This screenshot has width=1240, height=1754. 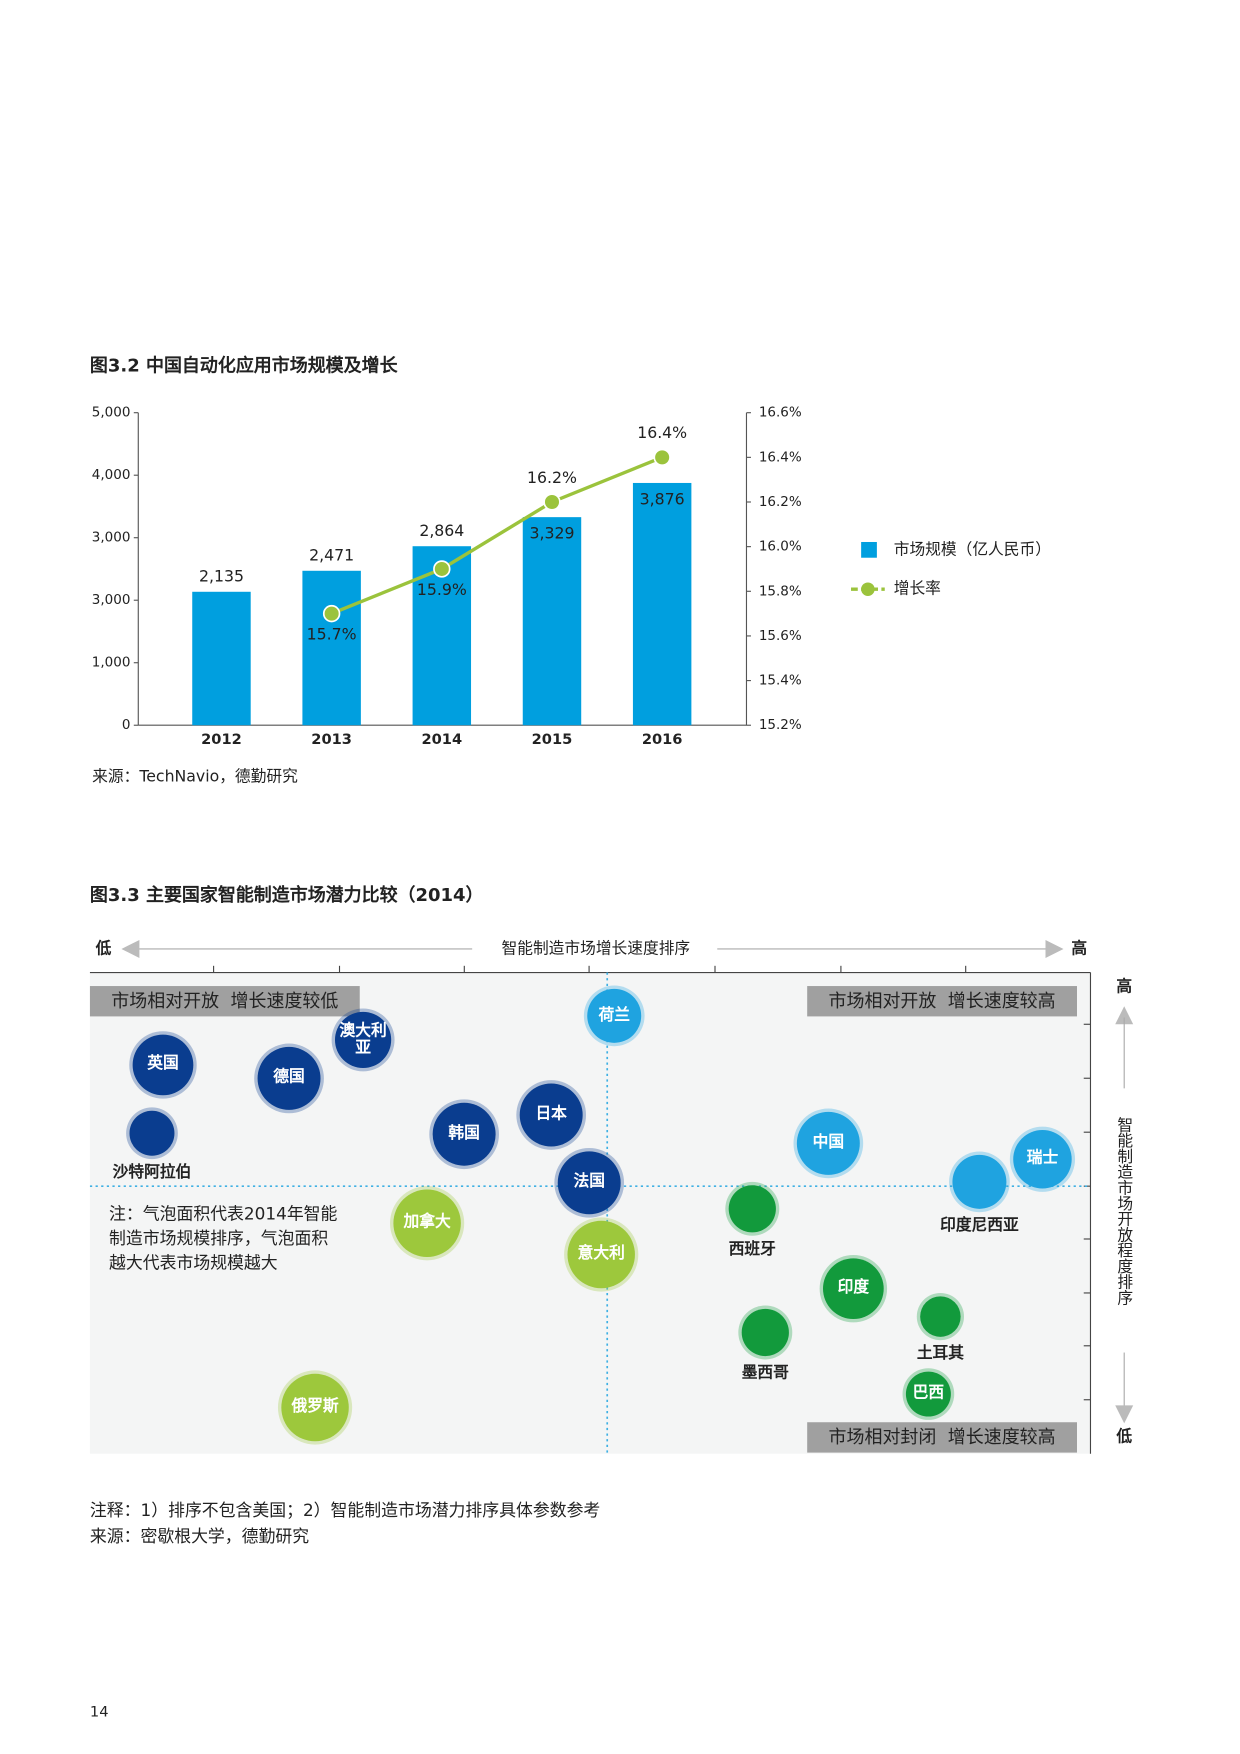 I want to click on bubble-label: 加拿大, so click(x=427, y=1222).